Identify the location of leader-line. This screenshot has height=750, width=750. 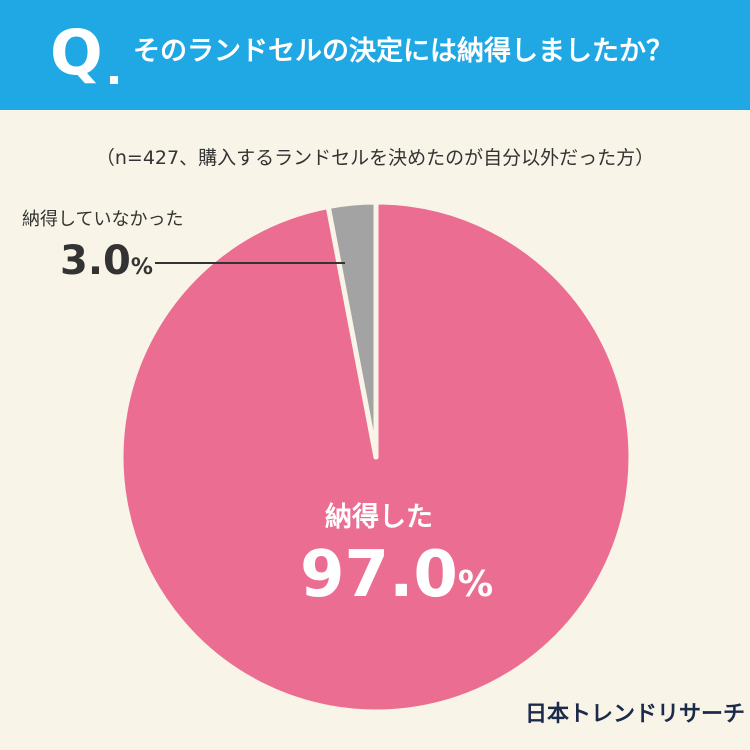
(250, 263).